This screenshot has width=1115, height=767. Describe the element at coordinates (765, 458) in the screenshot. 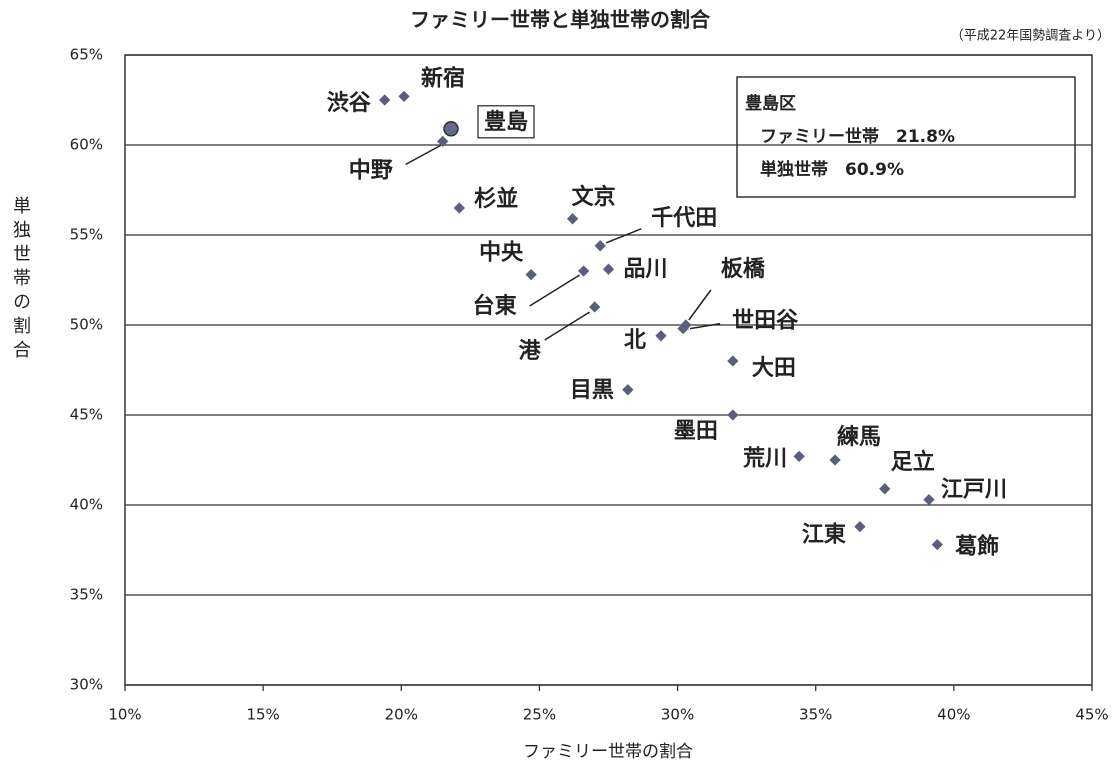

I see `point-label: 荒川` at that location.